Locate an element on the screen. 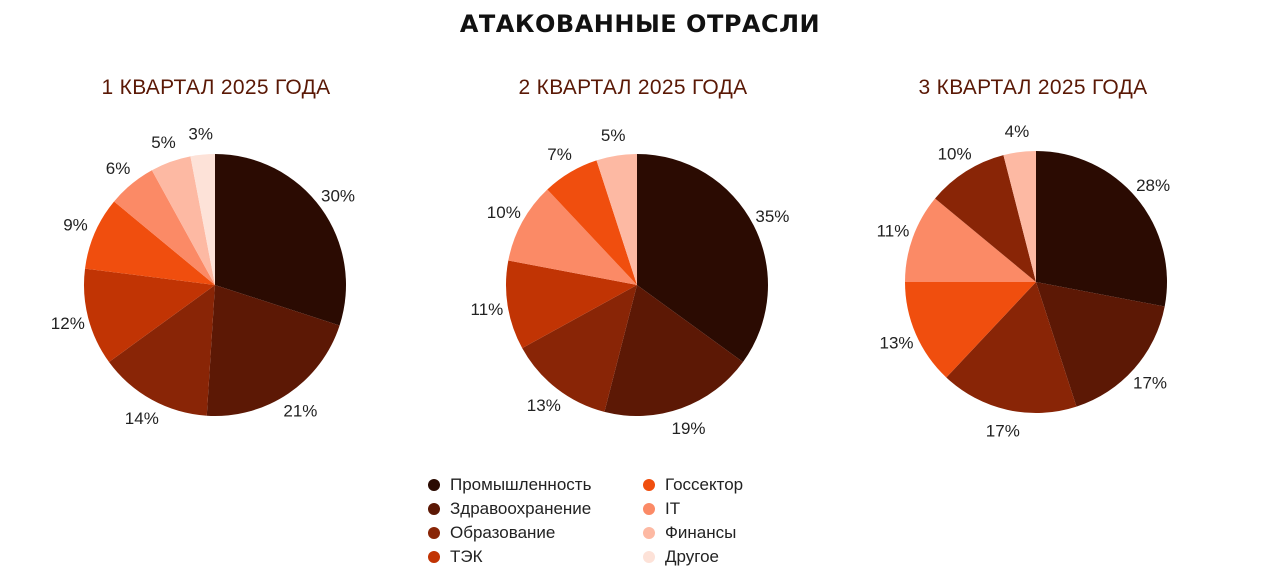  slice-label: 35% is located at coordinates (772, 216).